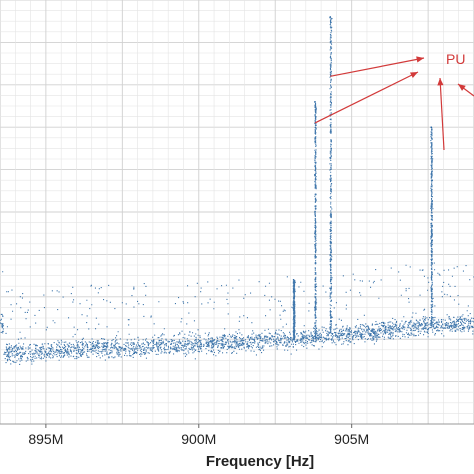  I want to click on x-tick-label: 895M, so click(45, 439).